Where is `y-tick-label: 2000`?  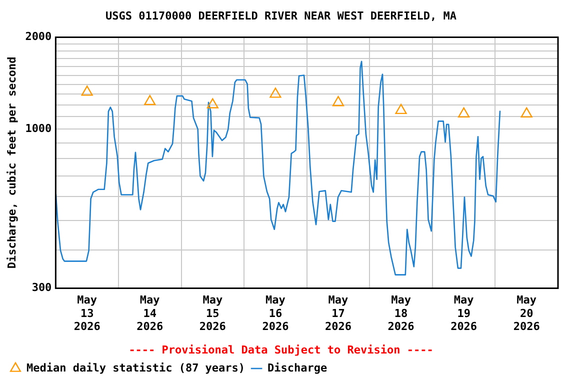 y-tick-label: 2000 is located at coordinates (38, 37).